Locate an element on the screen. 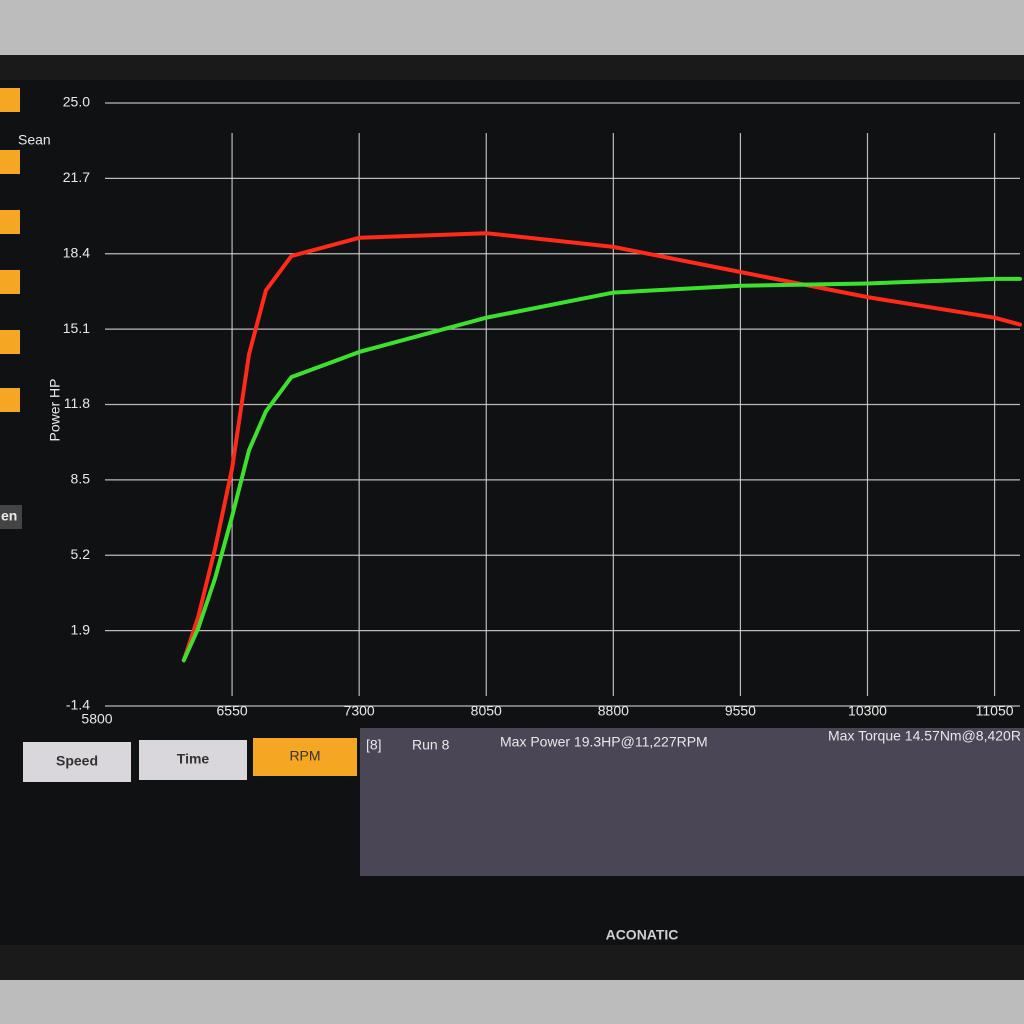  y-tick-label: 21.7 is located at coordinates (76, 177).